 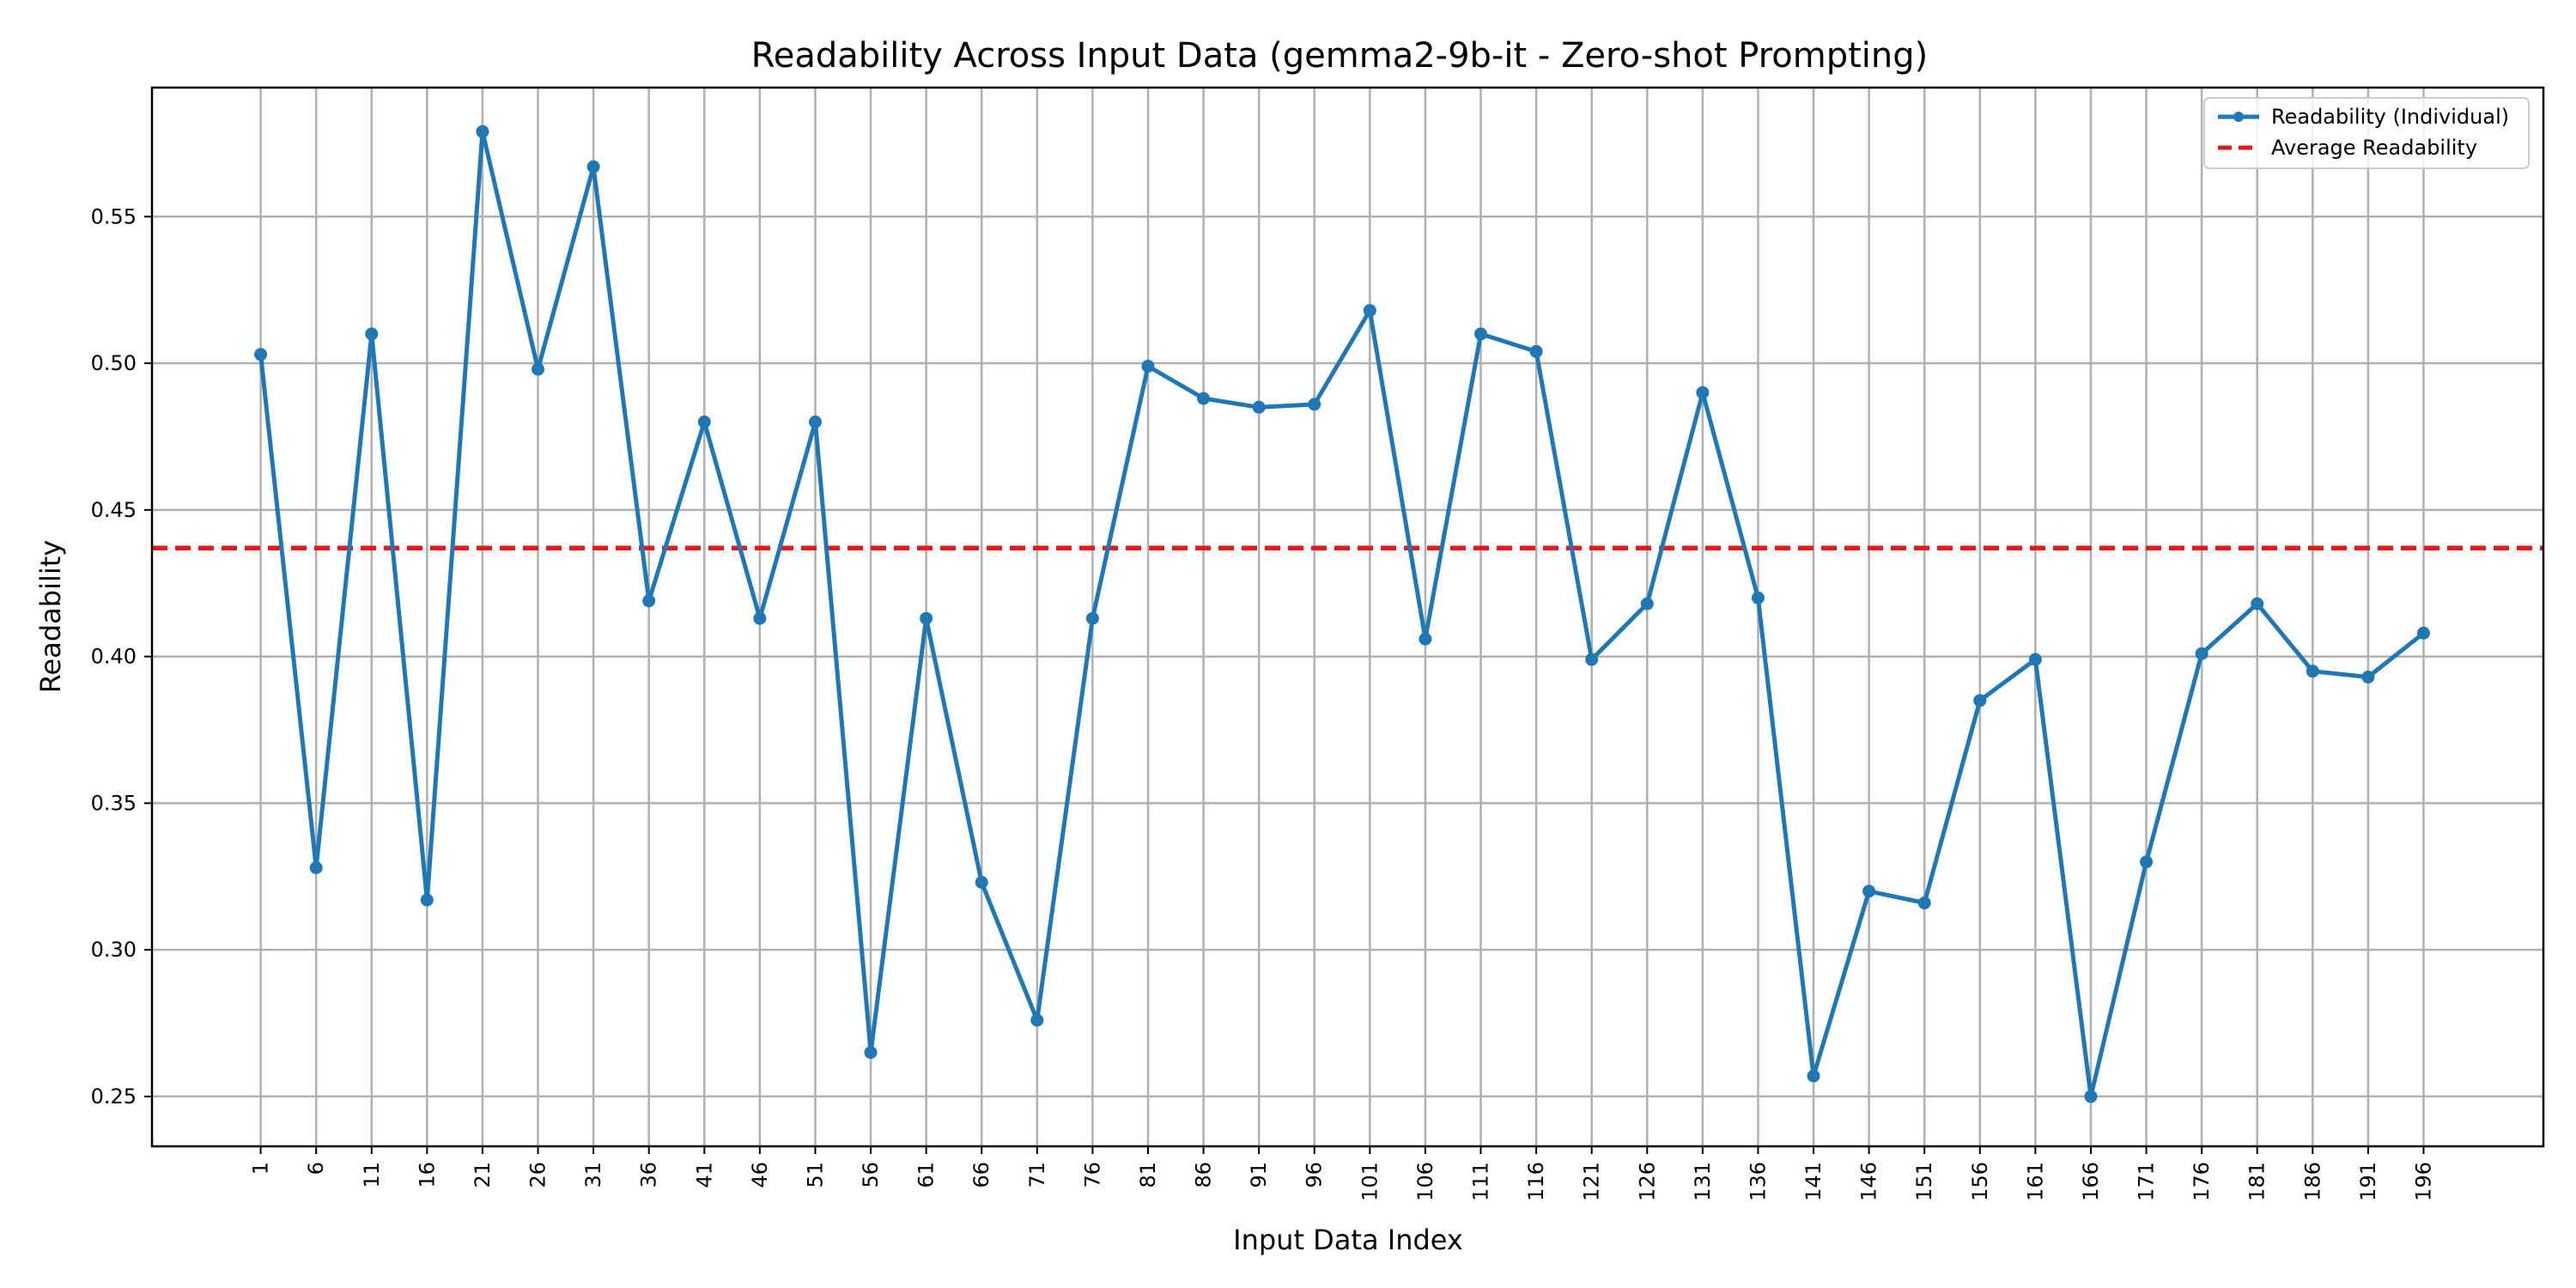 What do you see at coordinates (114, 216) in the screenshot?
I see `y-tick-label: 0.55` at bounding box center [114, 216].